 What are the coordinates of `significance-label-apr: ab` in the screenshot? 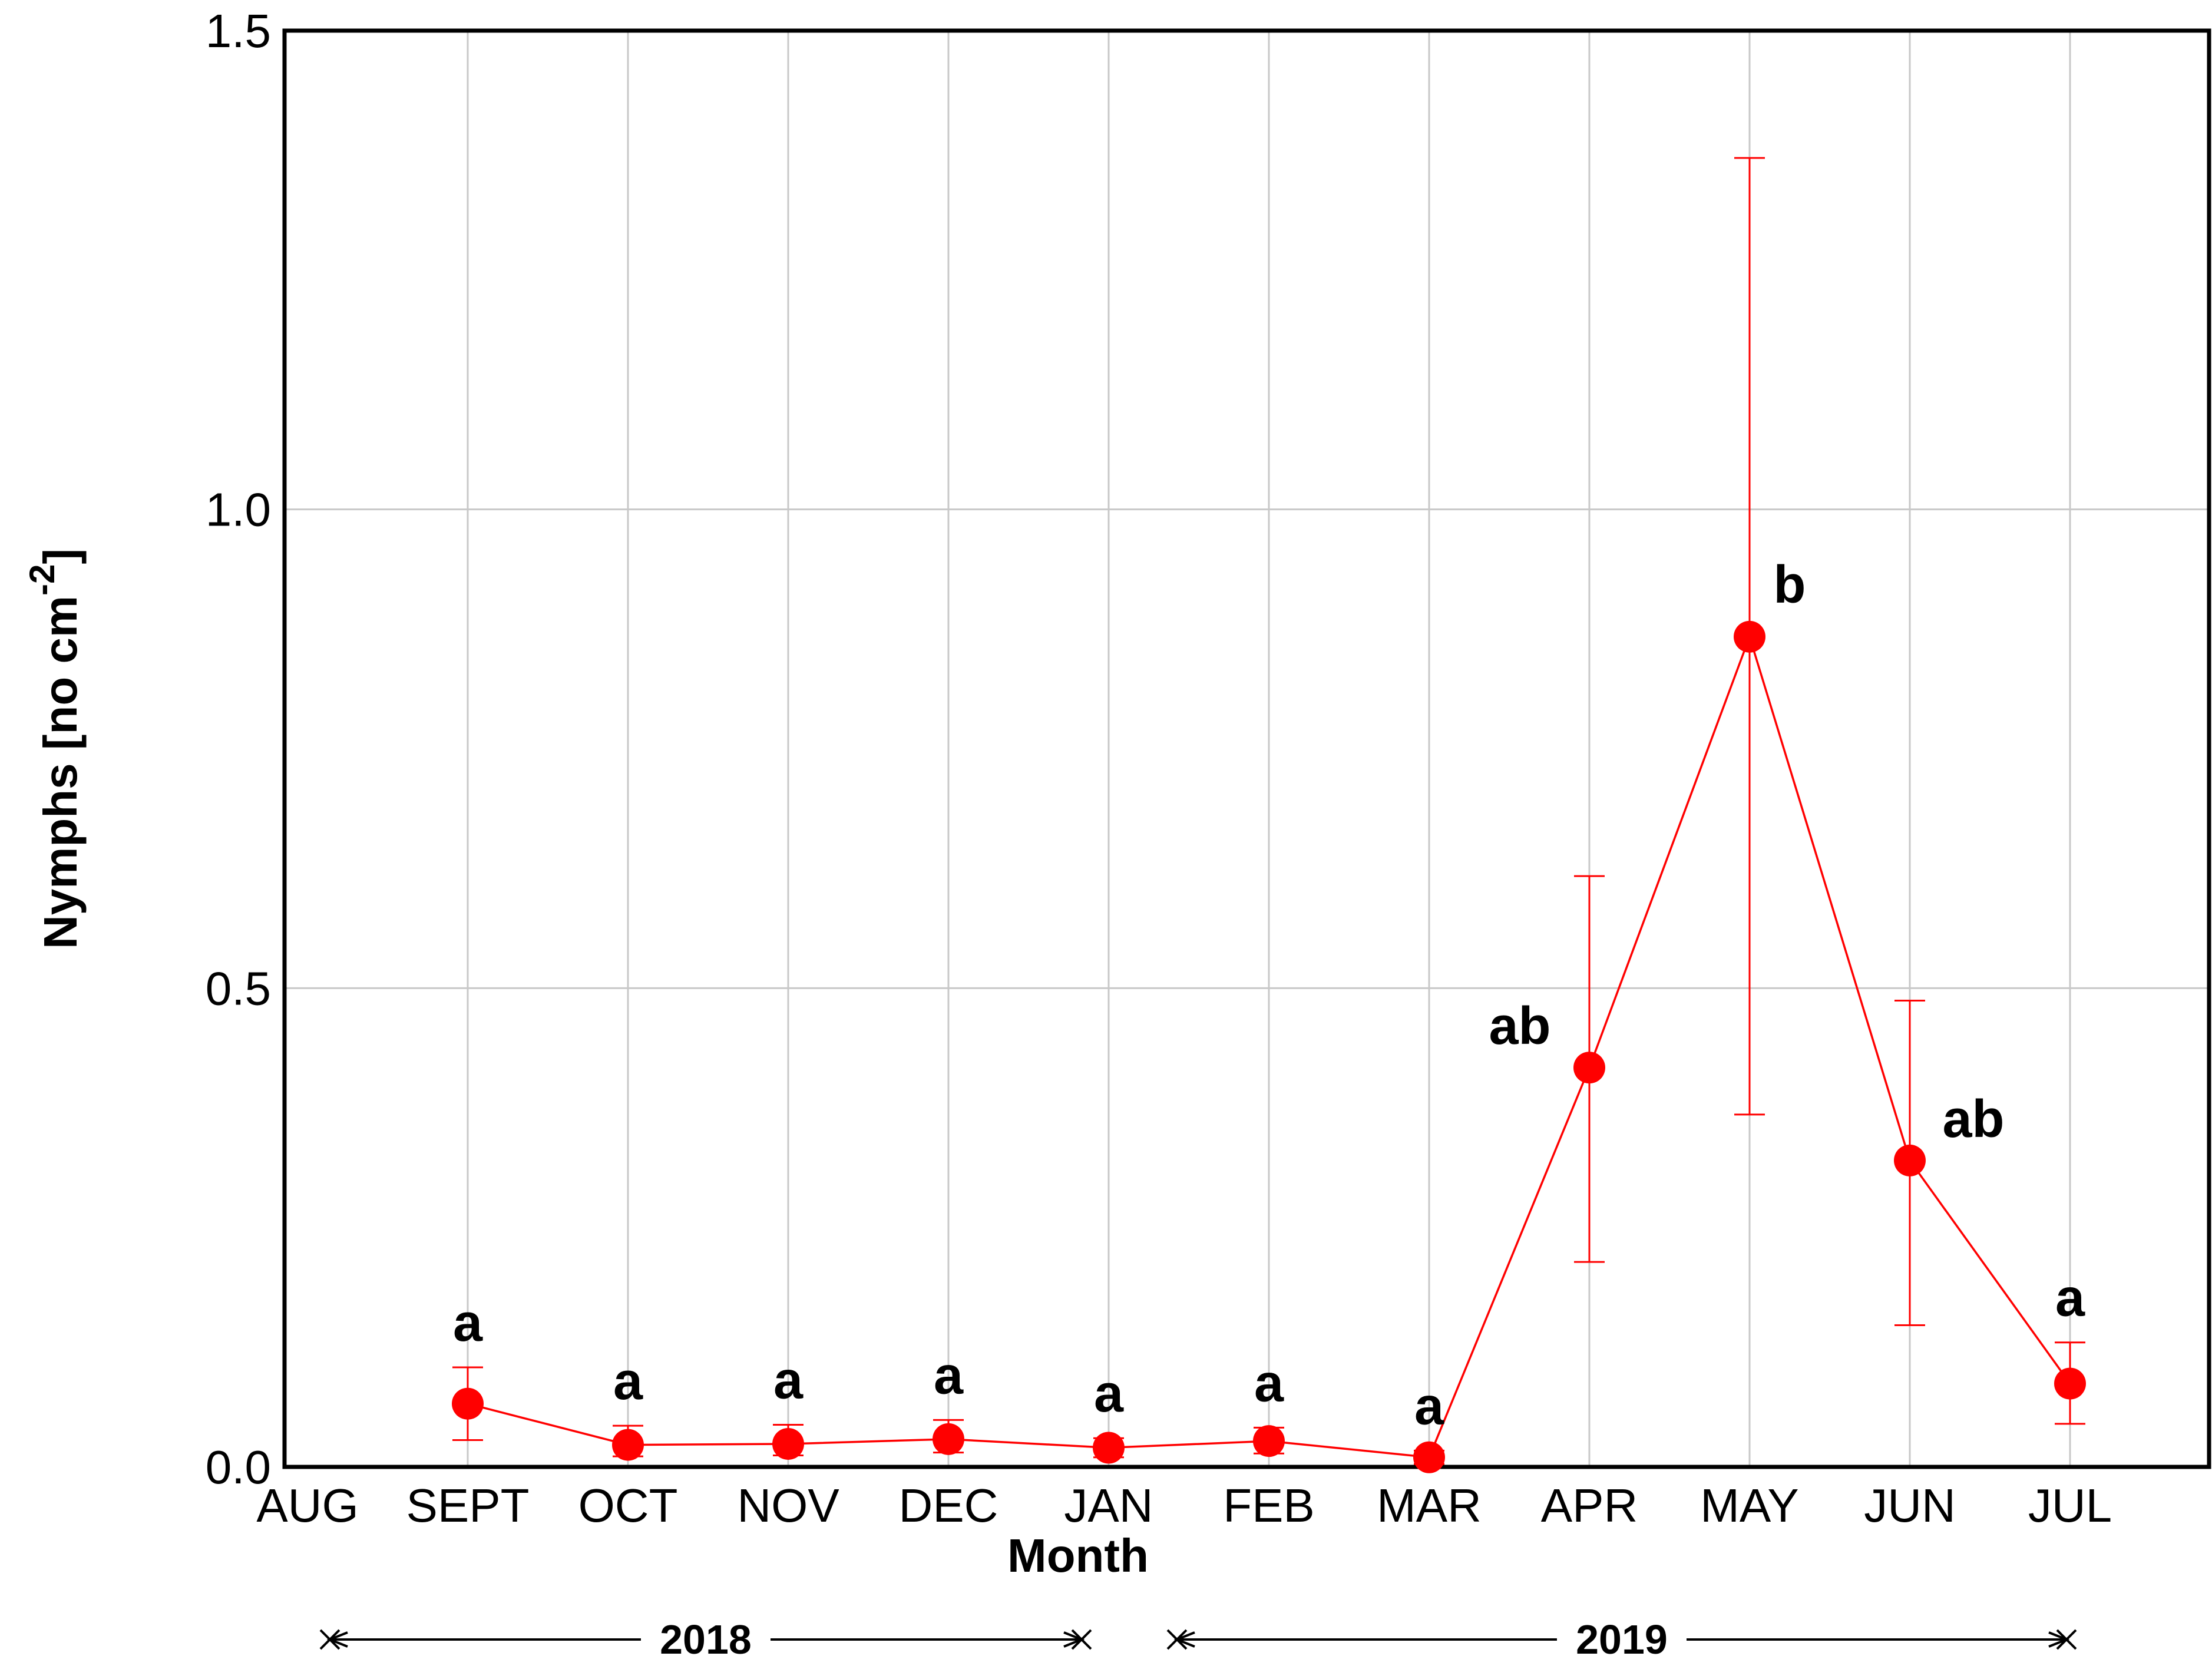 It's located at (1519, 1026).